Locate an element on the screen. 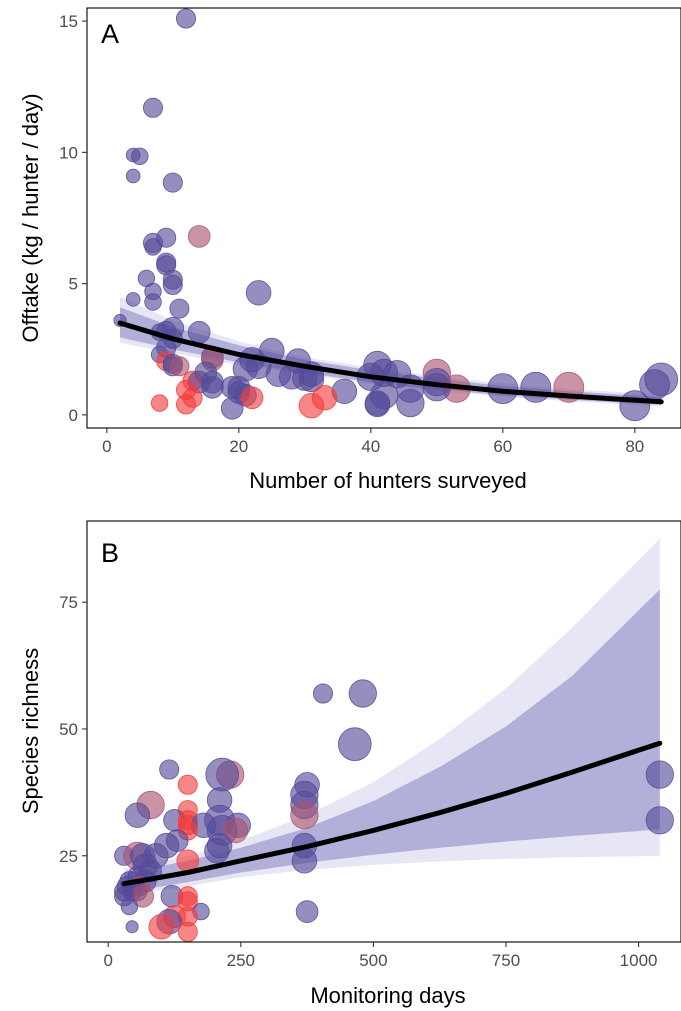 This screenshot has height=1011, width=681. panel-a-inner-band is located at coordinates (391, 356).